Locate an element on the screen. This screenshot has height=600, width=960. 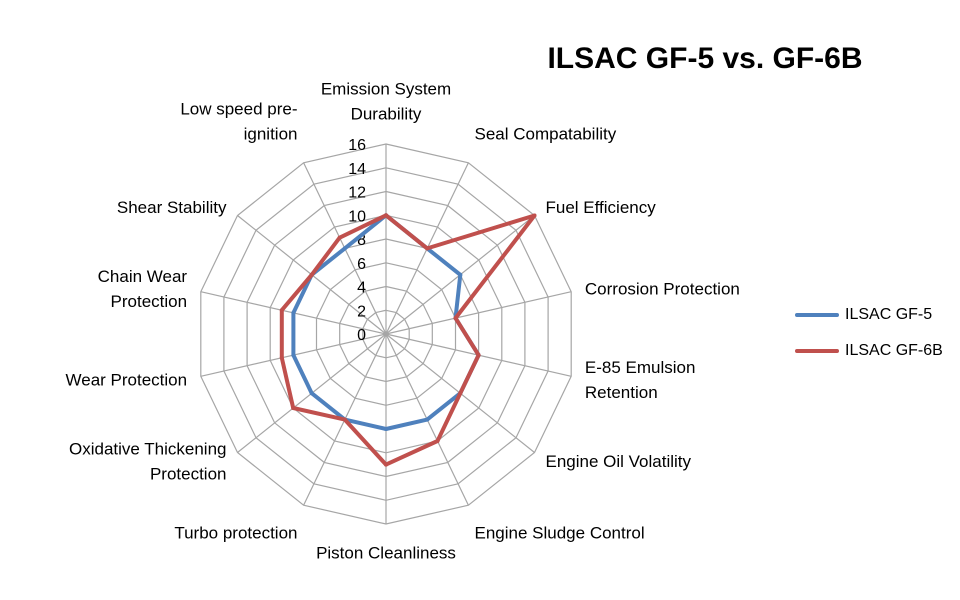
r-tick-label-16: 16 is located at coordinates (357, 145).